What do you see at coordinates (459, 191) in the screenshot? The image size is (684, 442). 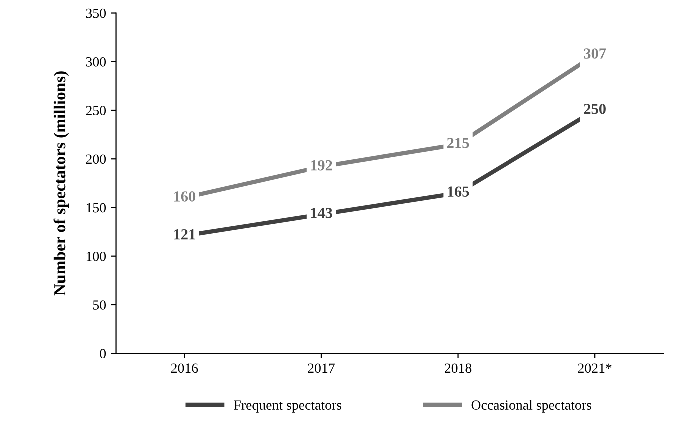 I see `data-label: 165` at bounding box center [459, 191].